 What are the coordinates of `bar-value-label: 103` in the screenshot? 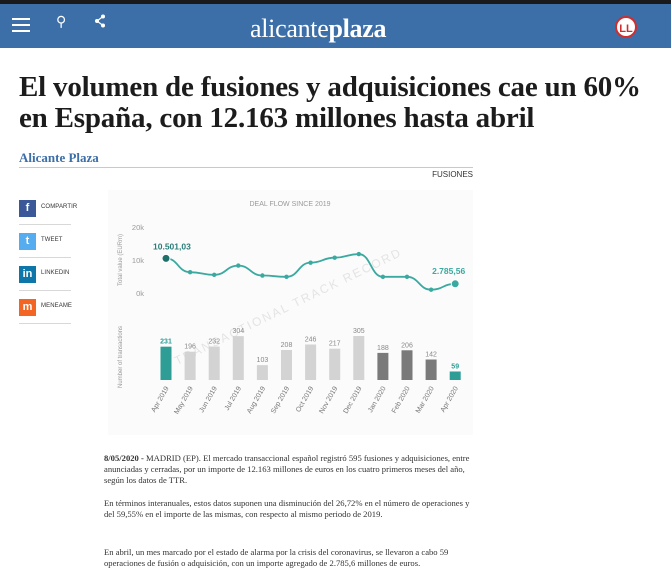 It's located at (263, 360).